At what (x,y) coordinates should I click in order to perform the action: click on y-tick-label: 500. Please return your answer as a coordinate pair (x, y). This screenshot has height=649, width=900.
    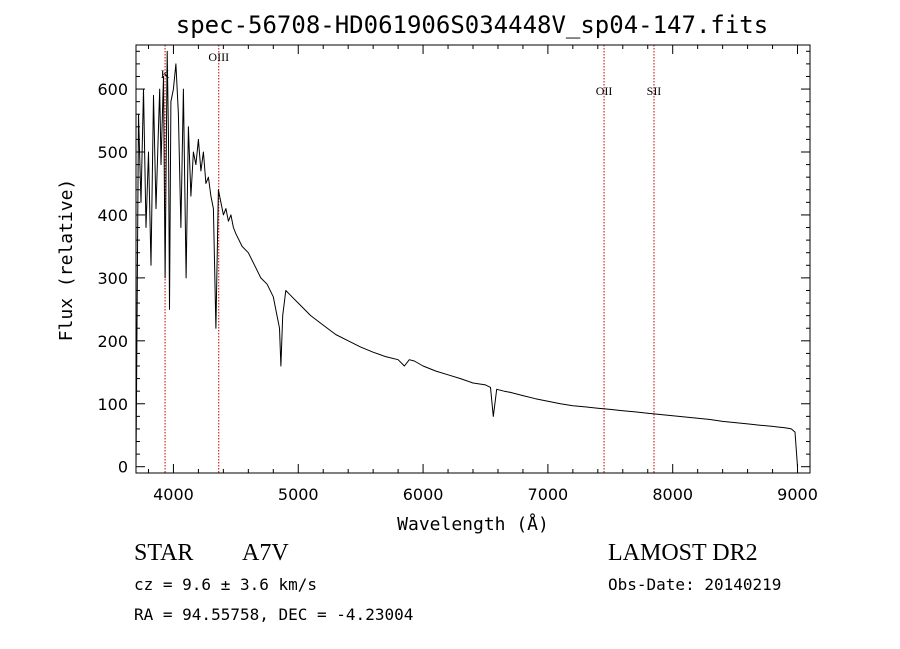
    Looking at the image, I should click on (112, 152).